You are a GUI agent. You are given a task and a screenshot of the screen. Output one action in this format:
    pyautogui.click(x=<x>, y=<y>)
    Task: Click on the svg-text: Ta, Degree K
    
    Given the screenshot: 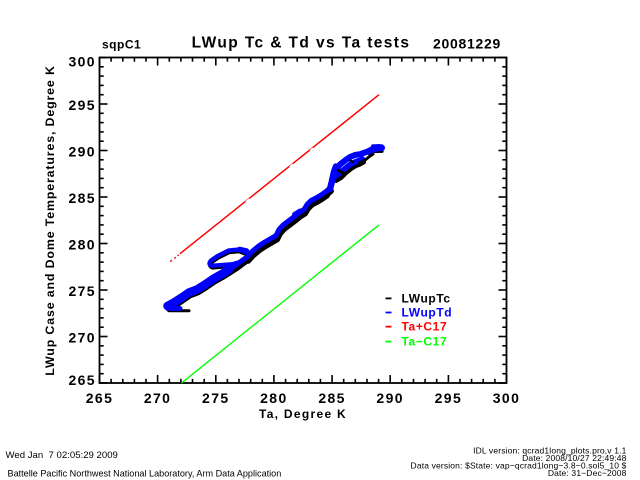 What is the action you would take?
    pyautogui.click(x=303, y=414)
    